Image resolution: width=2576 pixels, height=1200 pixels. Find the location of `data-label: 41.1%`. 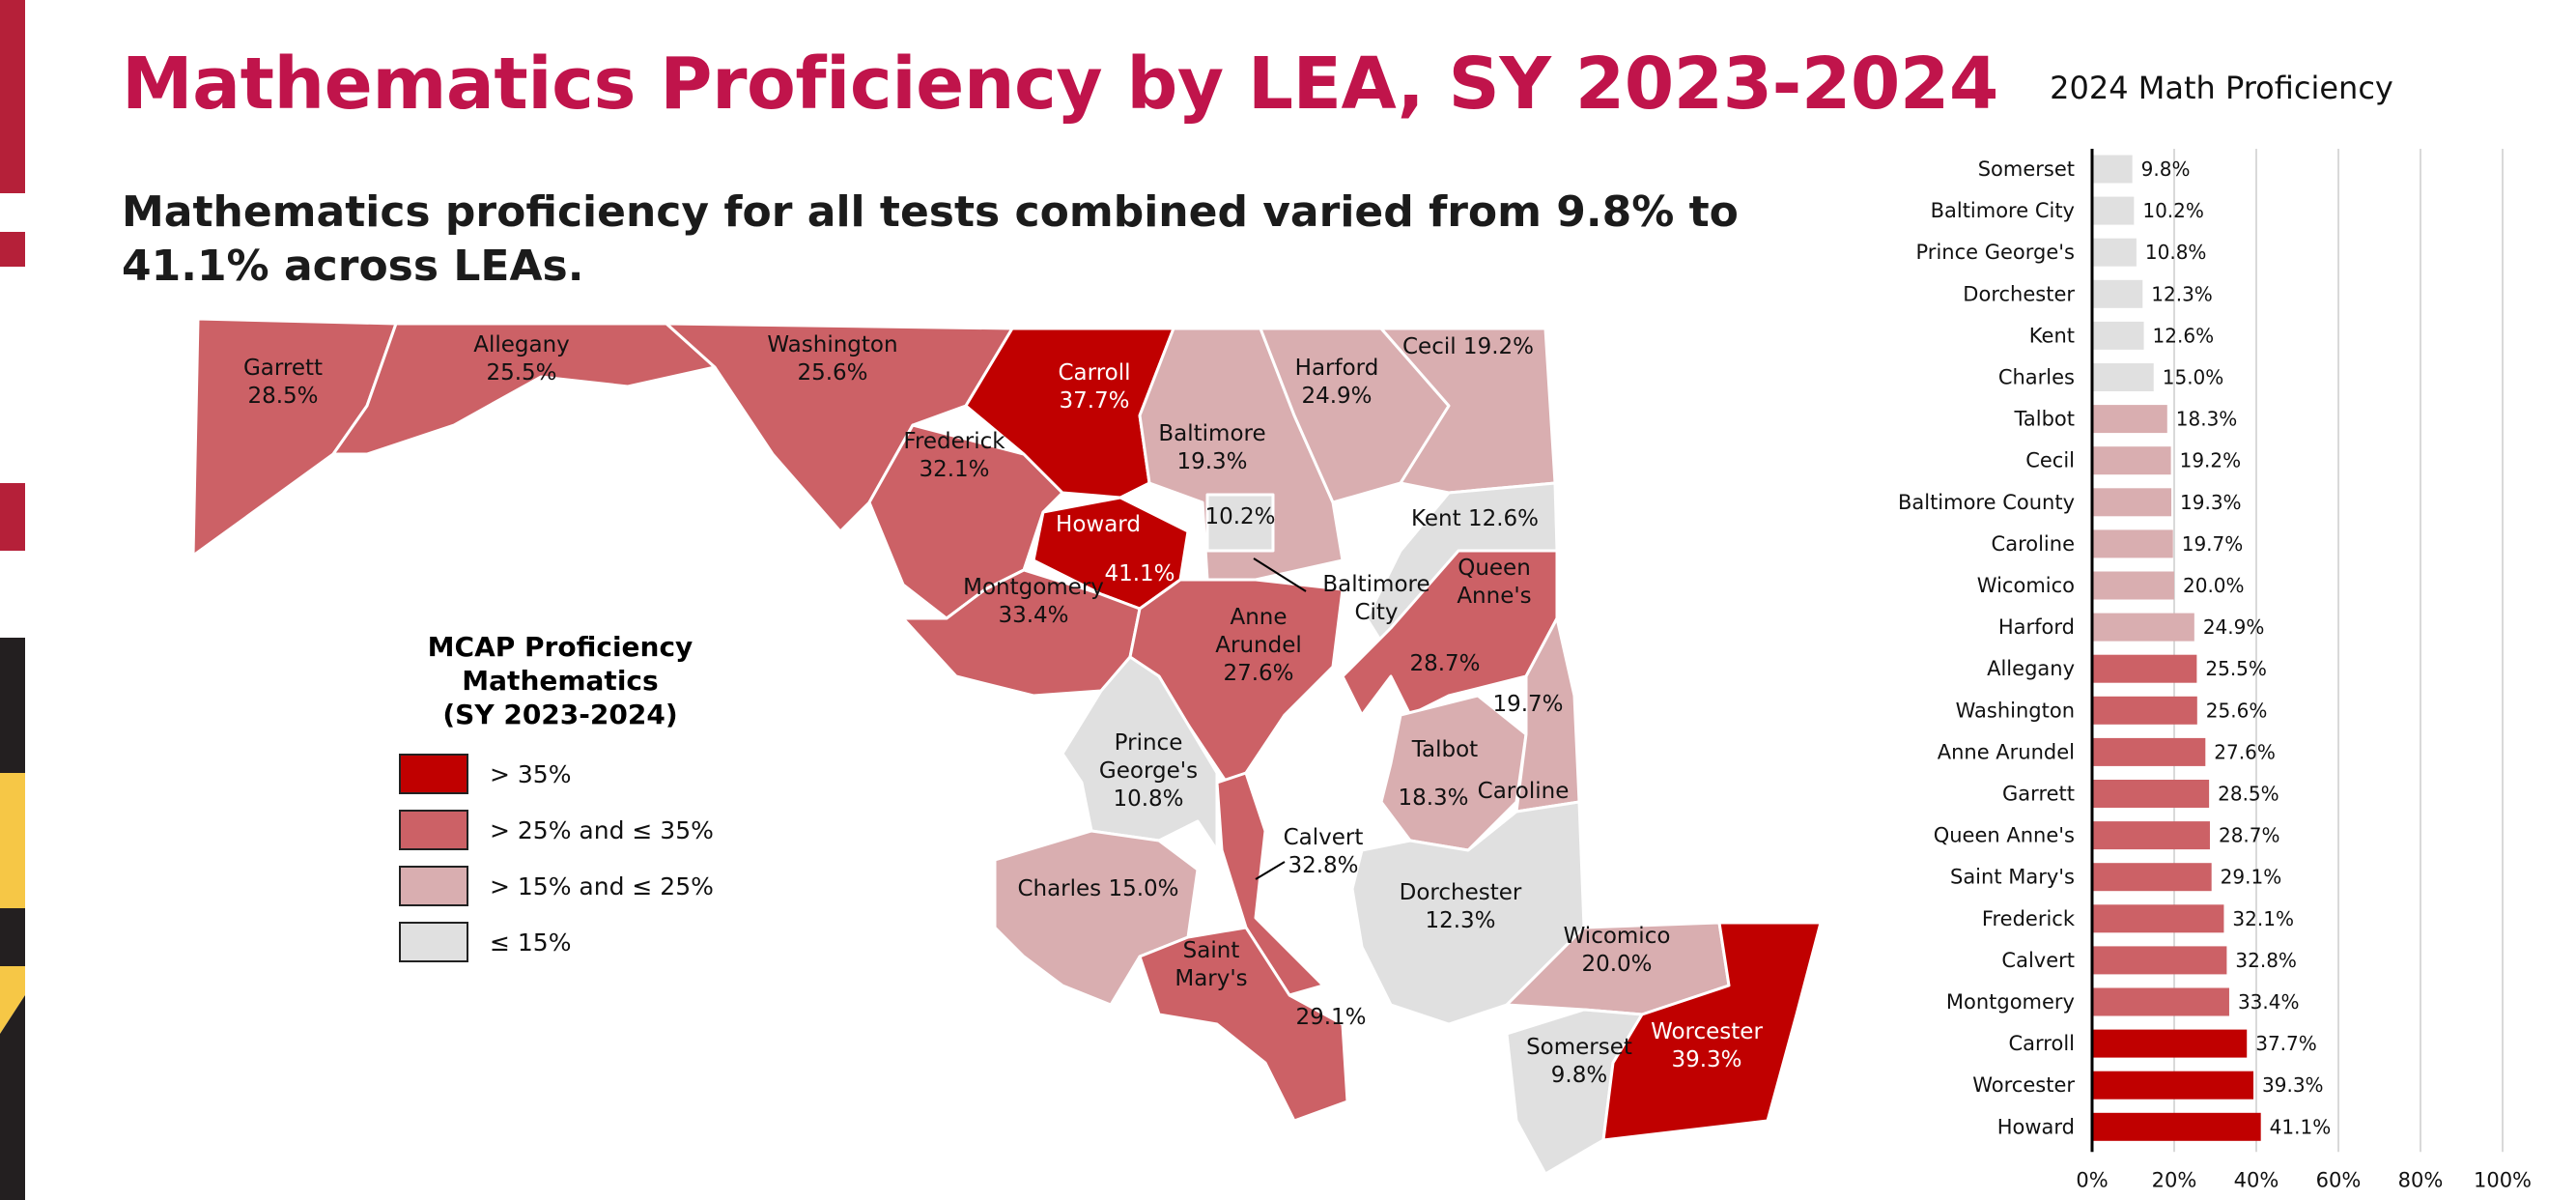

data-label: 41.1% is located at coordinates (2301, 1126).